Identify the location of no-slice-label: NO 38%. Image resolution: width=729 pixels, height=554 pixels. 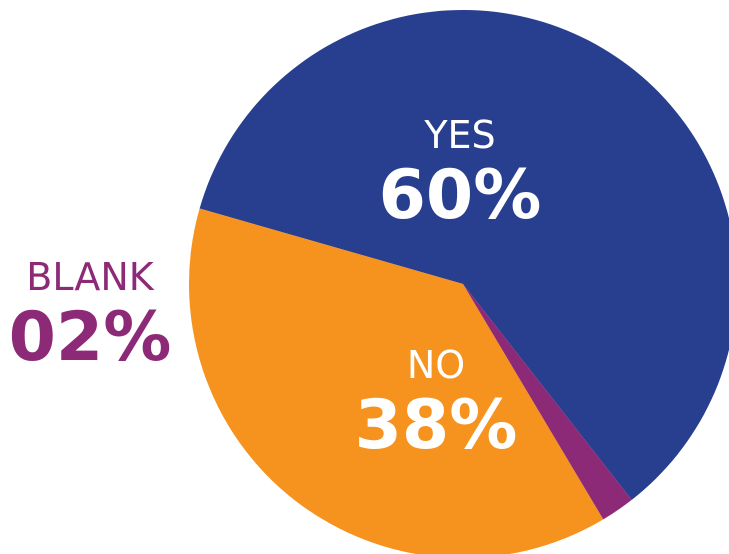
(436, 403).